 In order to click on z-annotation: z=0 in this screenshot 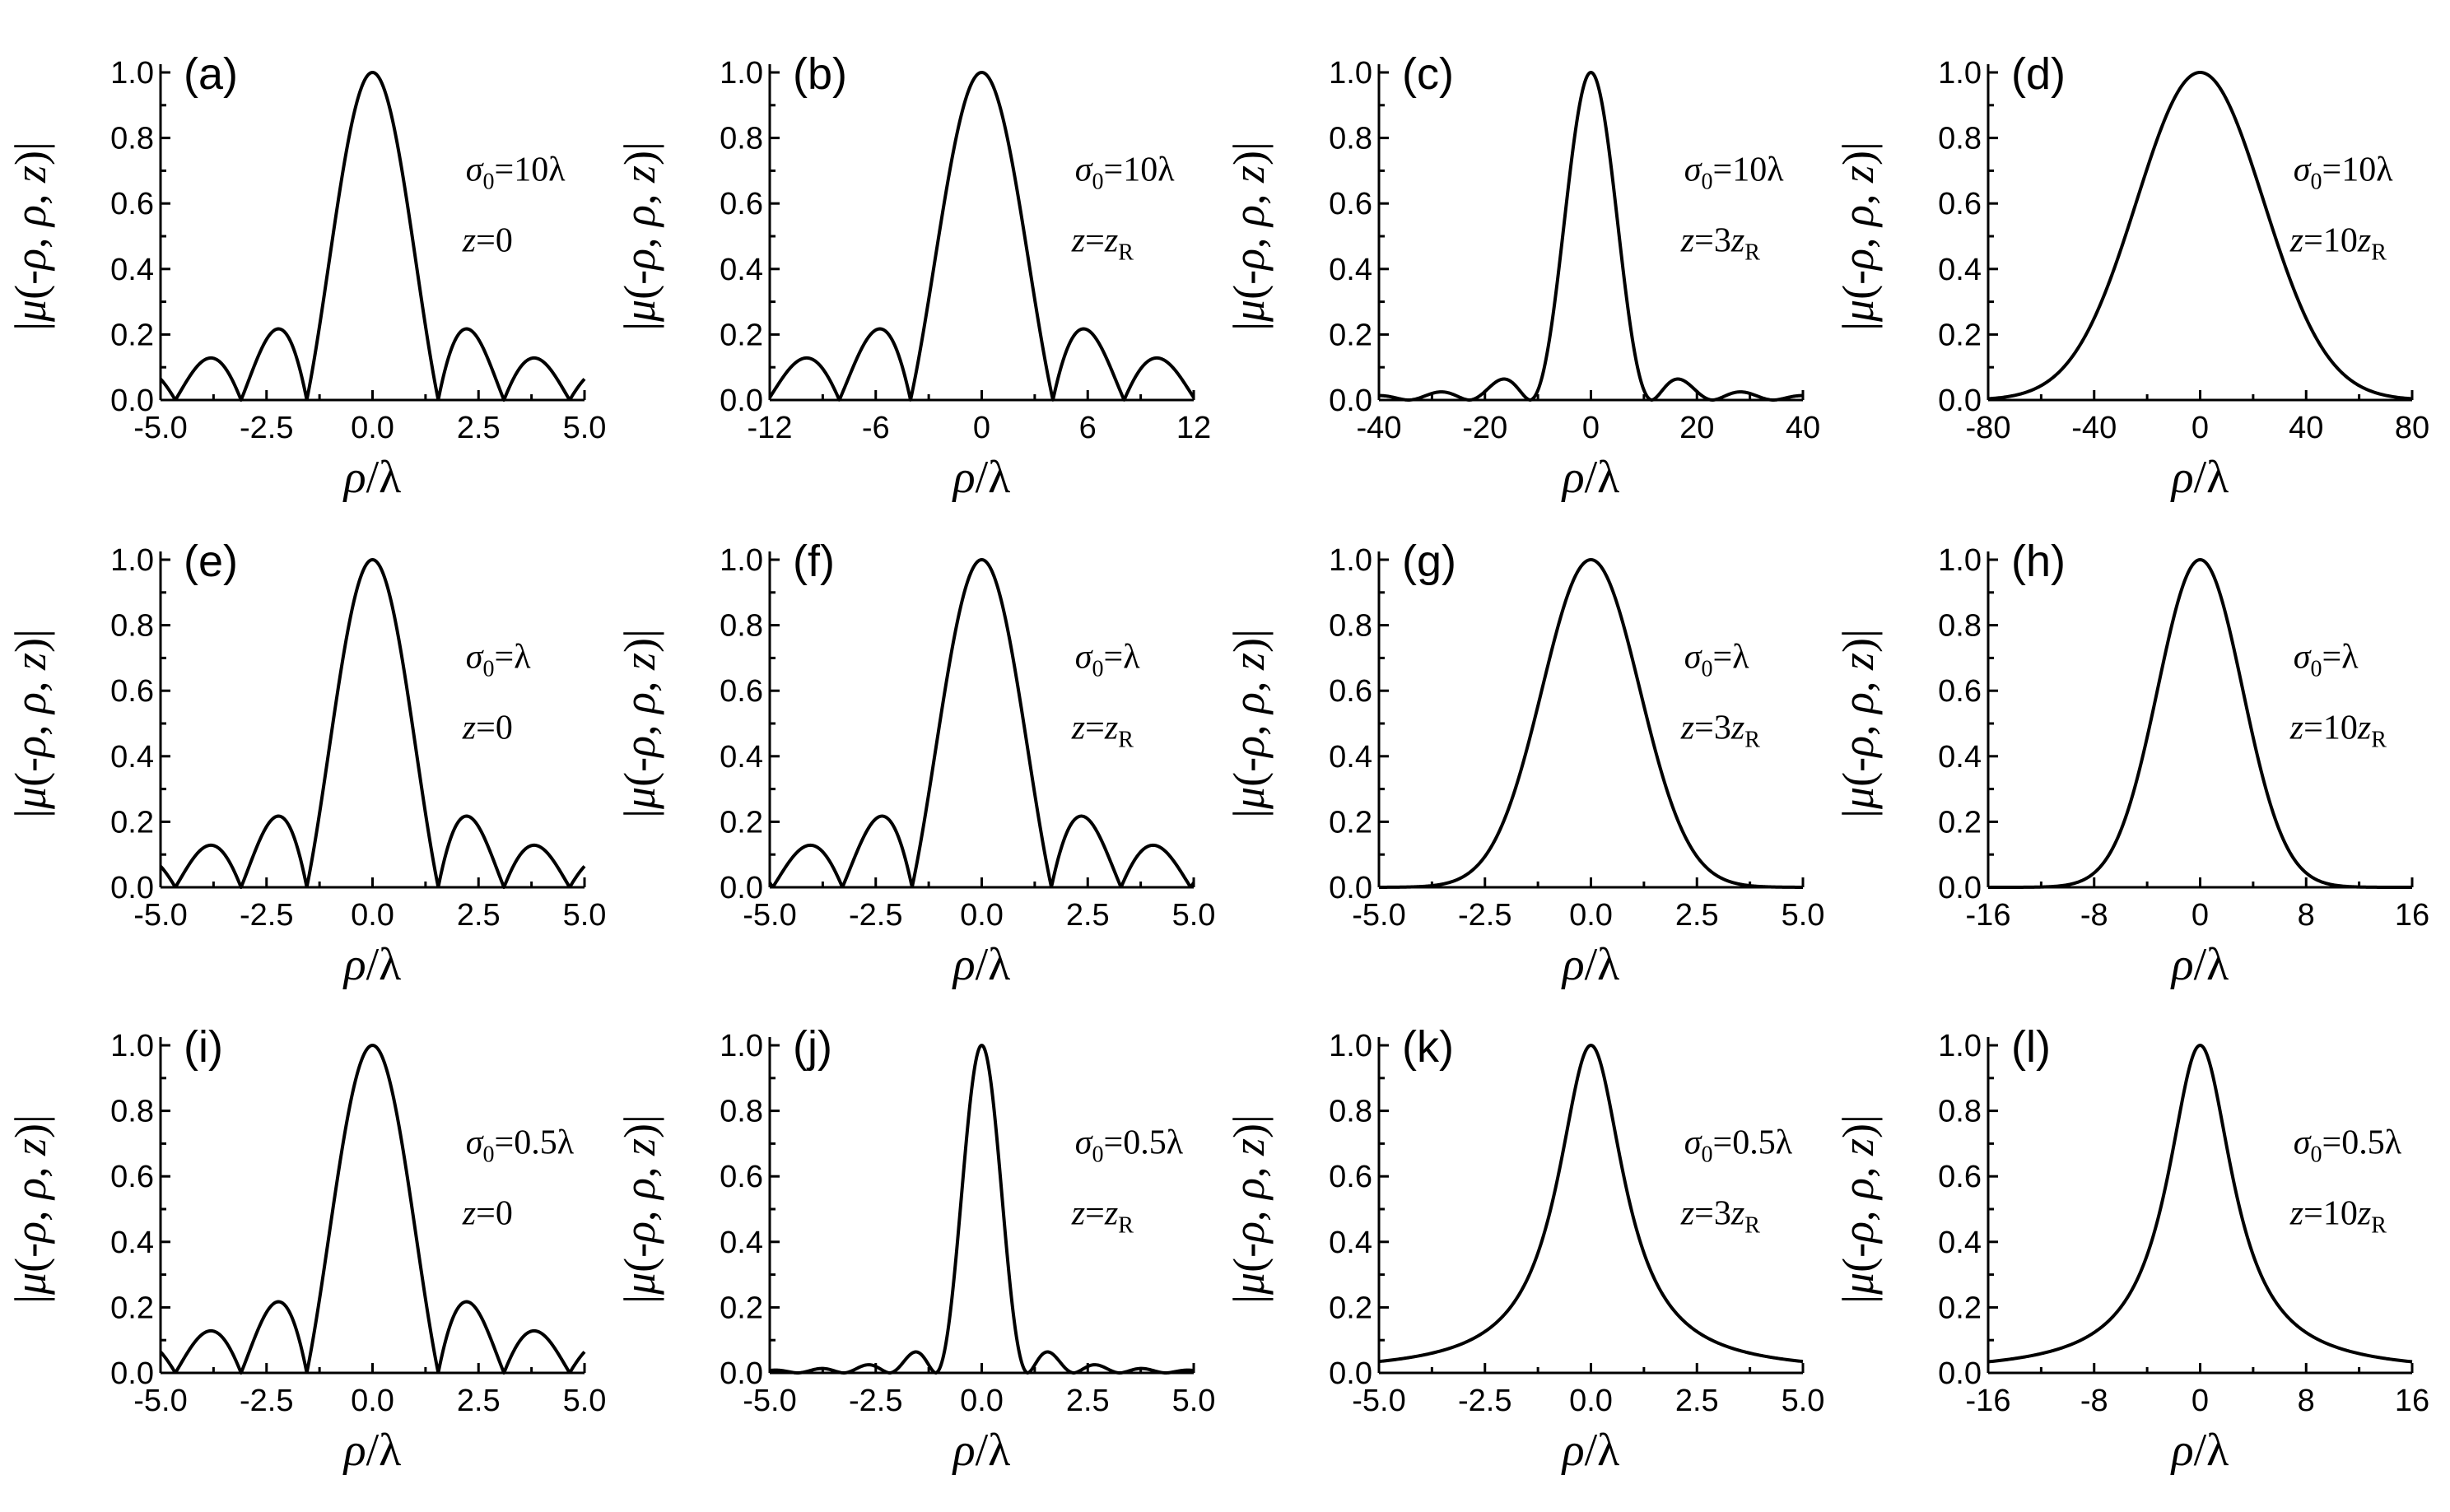, I will do `click(487, 240)`.